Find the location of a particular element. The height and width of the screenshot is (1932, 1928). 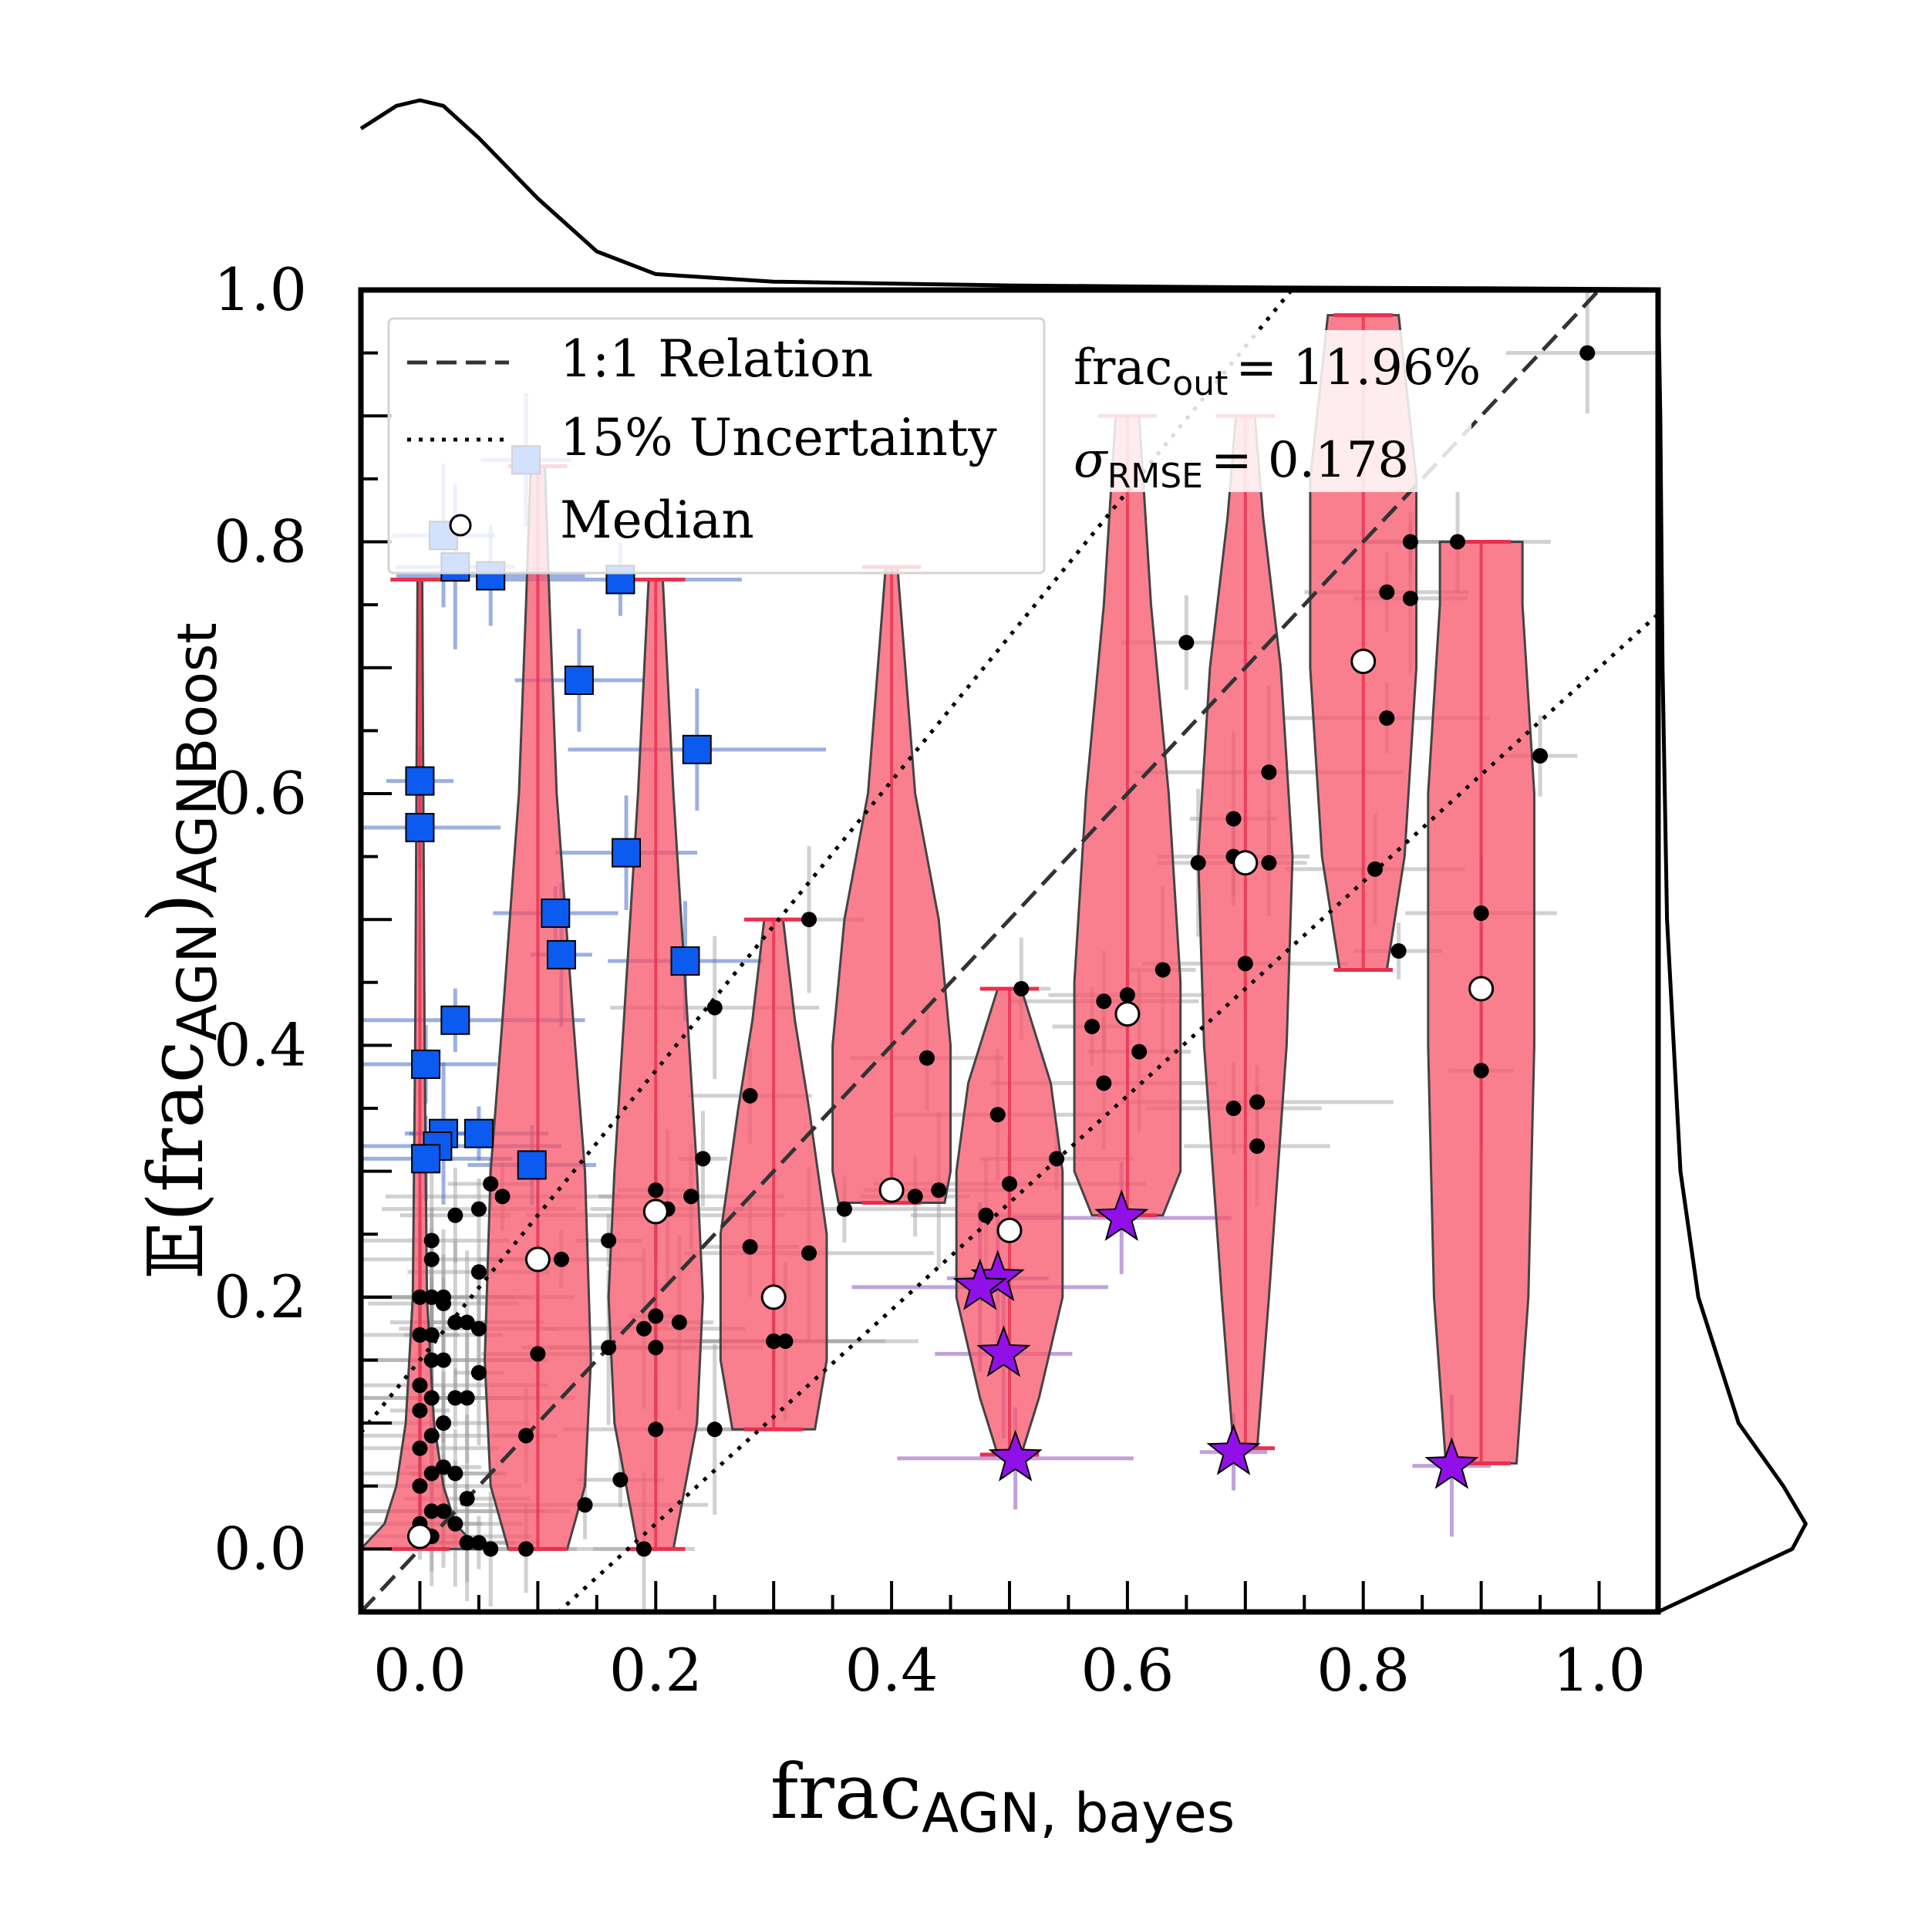

y-tick-label: 0.4 is located at coordinates (260, 1044).